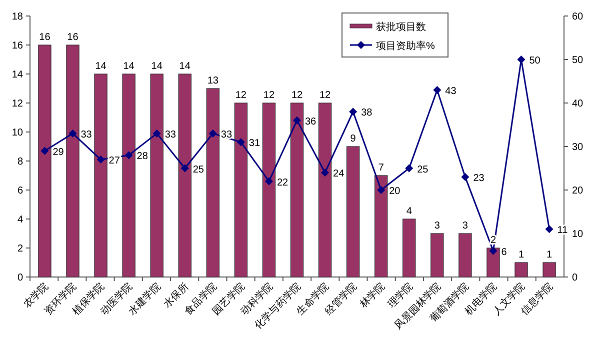  What do you see at coordinates (575, 278) in the screenshot?
I see `y2-tick-label: 0` at bounding box center [575, 278].